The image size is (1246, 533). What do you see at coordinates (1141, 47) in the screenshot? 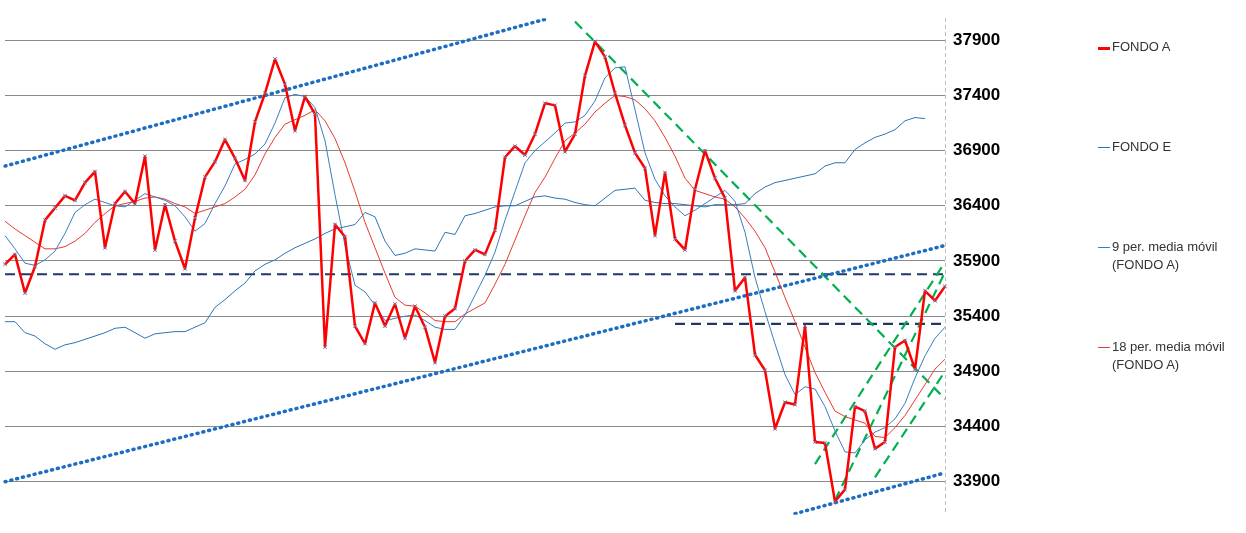
I see `legend-label: FONDO A` at bounding box center [1141, 47].